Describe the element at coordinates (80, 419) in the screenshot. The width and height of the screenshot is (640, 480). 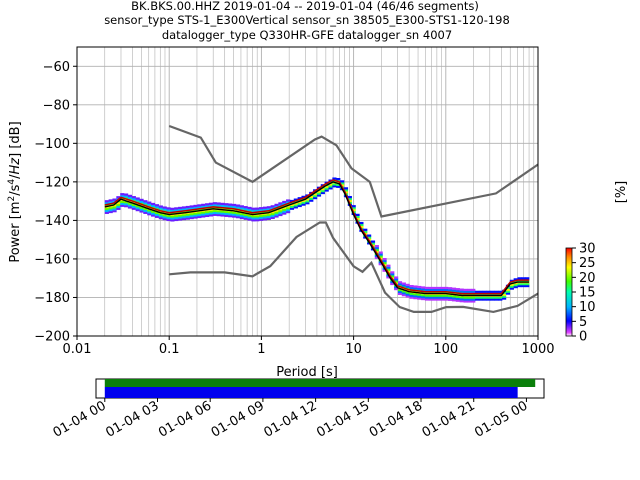
I see `time-tick-label: 01-04 00` at that location.